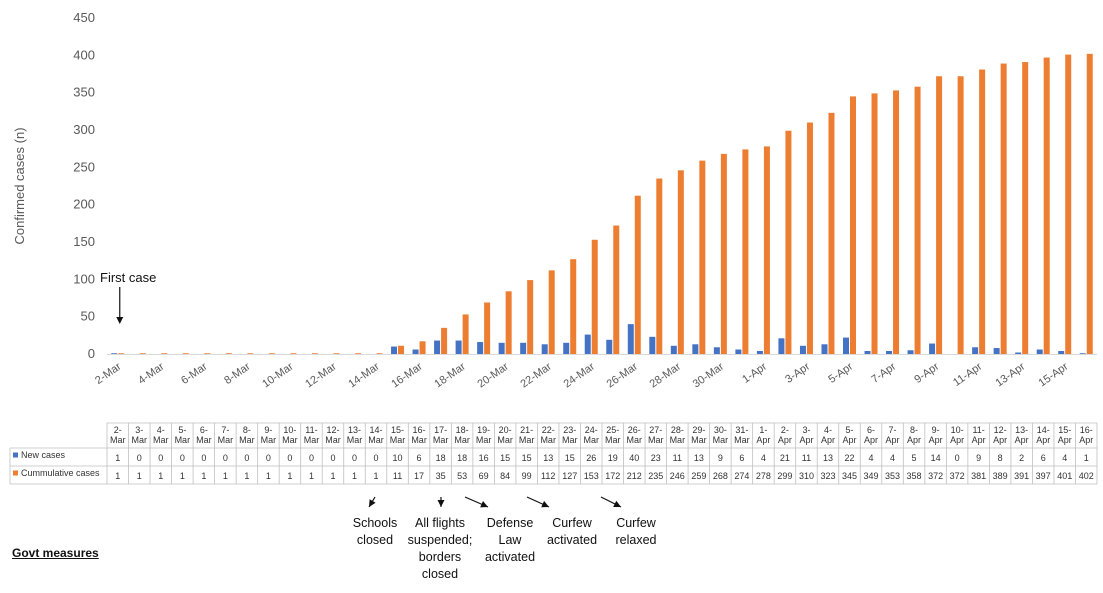 This screenshot has width=1103, height=593. What do you see at coordinates (612, 430) in the screenshot?
I see `table-header-day: 25-` at bounding box center [612, 430].